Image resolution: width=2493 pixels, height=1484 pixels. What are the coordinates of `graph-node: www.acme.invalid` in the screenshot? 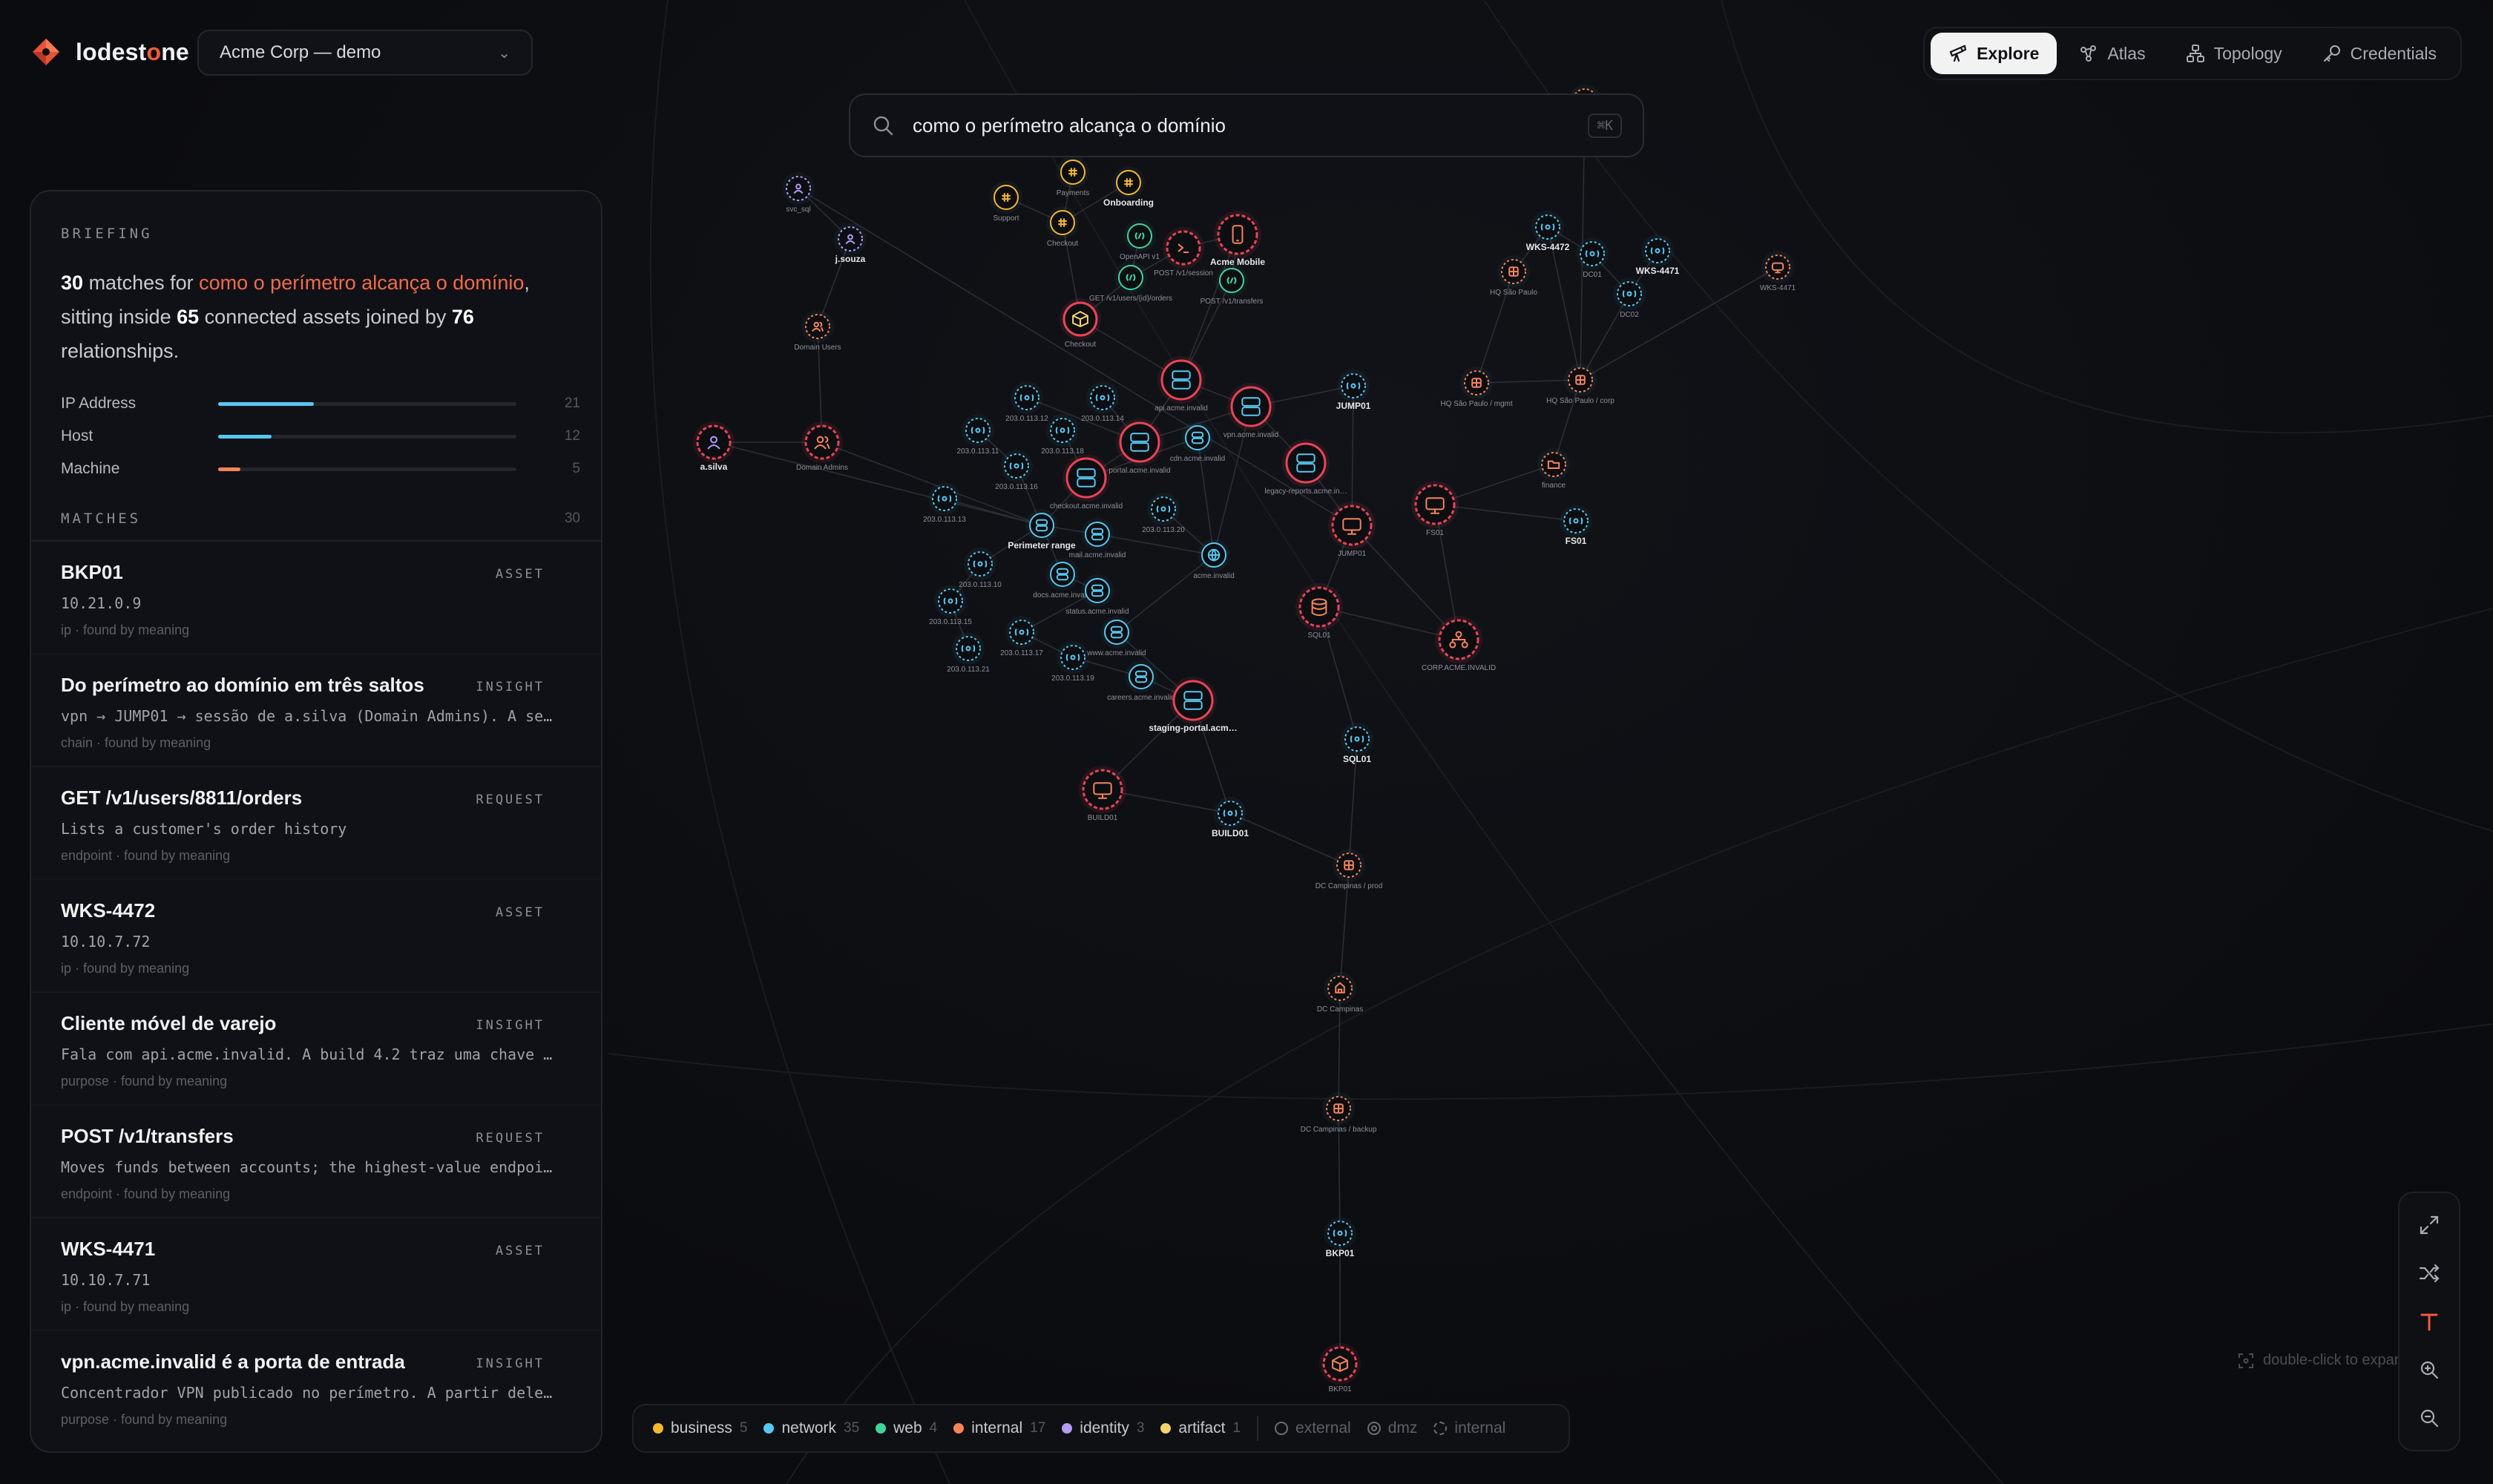 It's located at (1116, 636).